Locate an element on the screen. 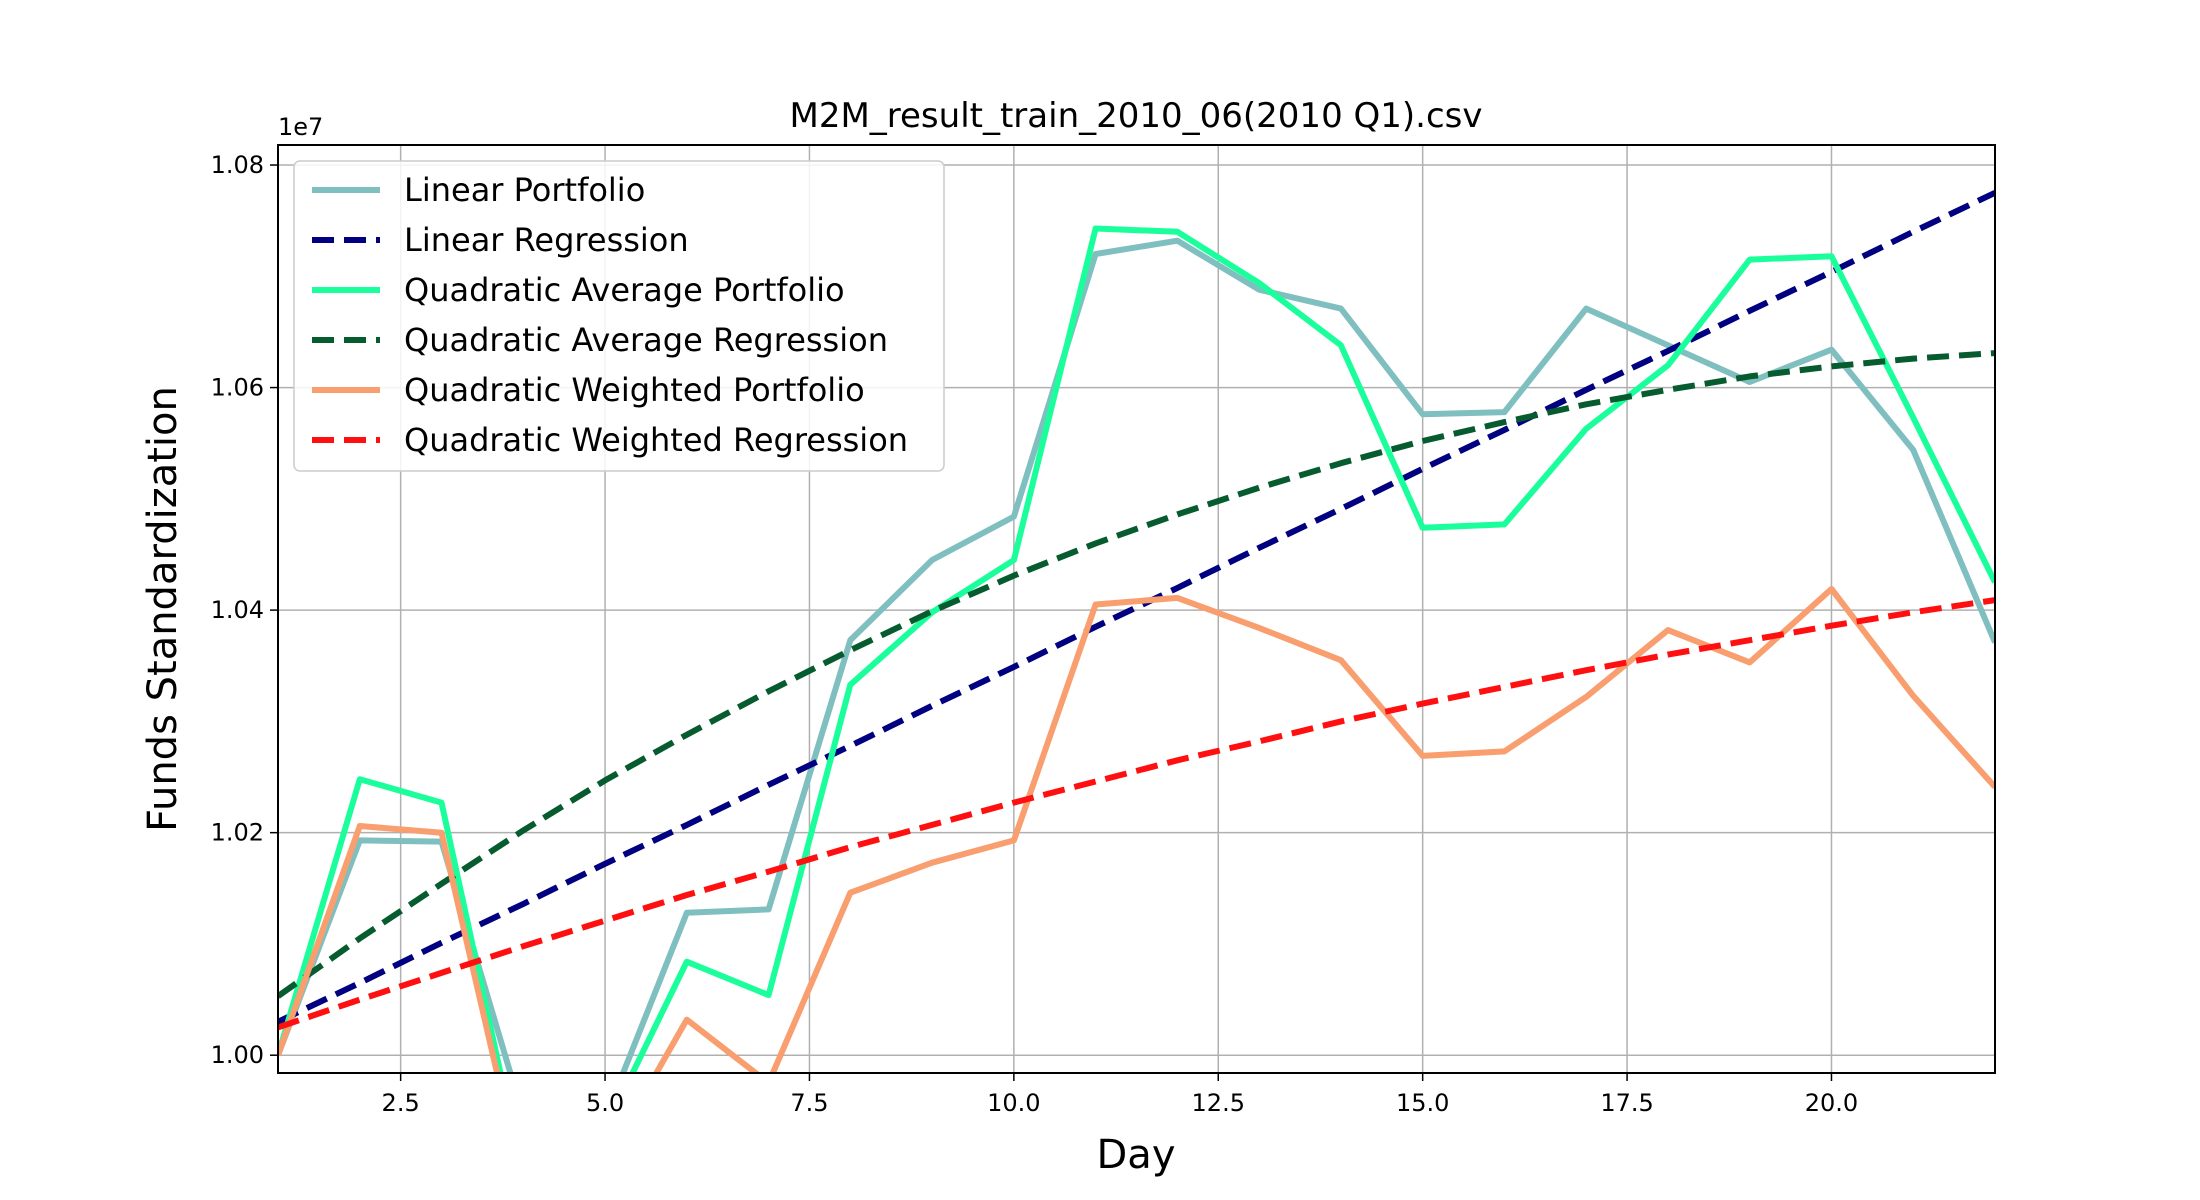 The height and width of the screenshot is (1200, 2200). y-tick-label: 1.02 is located at coordinates (237, 833).